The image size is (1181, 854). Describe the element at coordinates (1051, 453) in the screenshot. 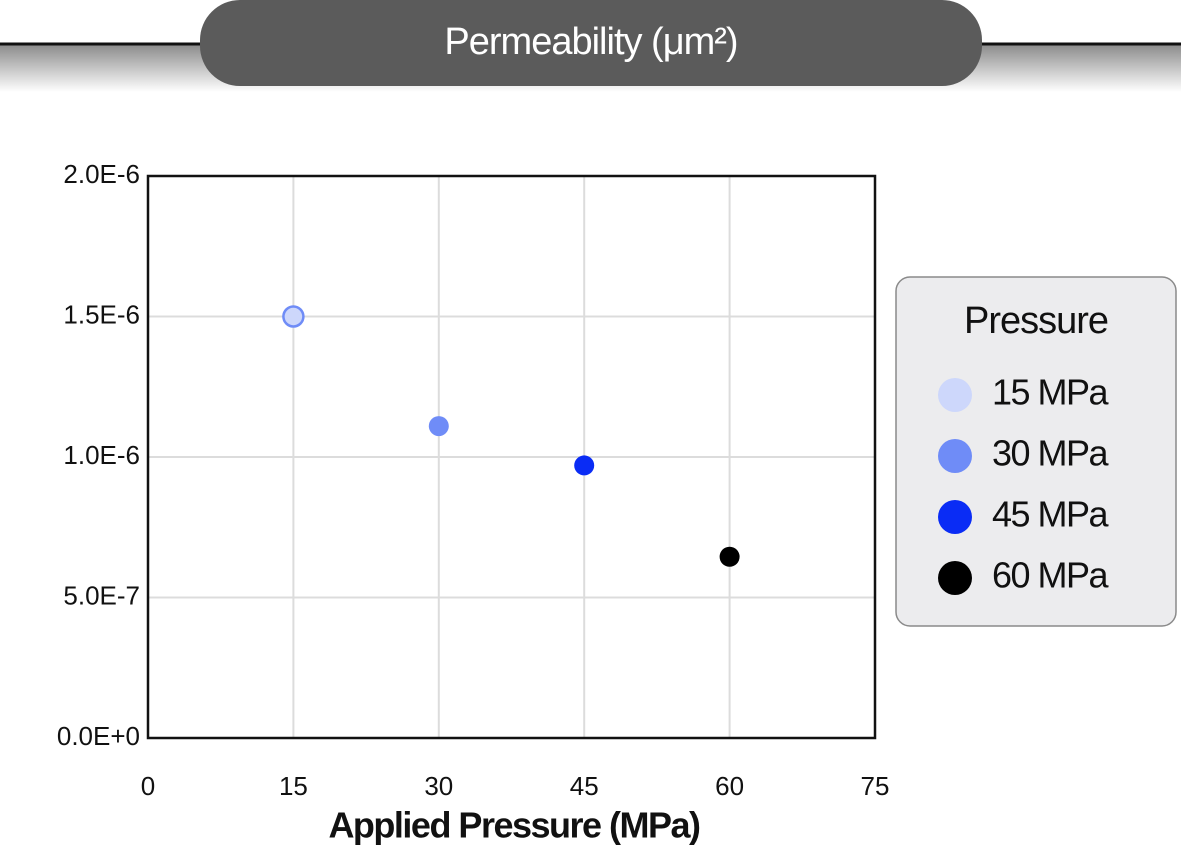

I see `legend-label: 30 MPa` at that location.